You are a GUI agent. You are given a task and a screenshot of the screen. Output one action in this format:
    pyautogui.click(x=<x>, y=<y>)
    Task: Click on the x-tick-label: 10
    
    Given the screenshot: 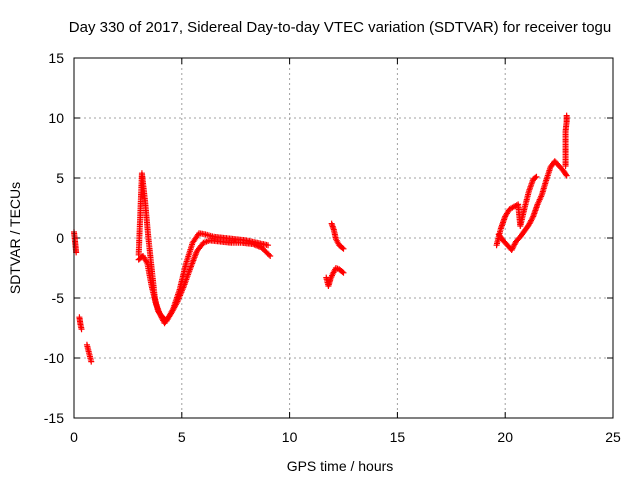 What is the action you would take?
    pyautogui.click(x=290, y=437)
    